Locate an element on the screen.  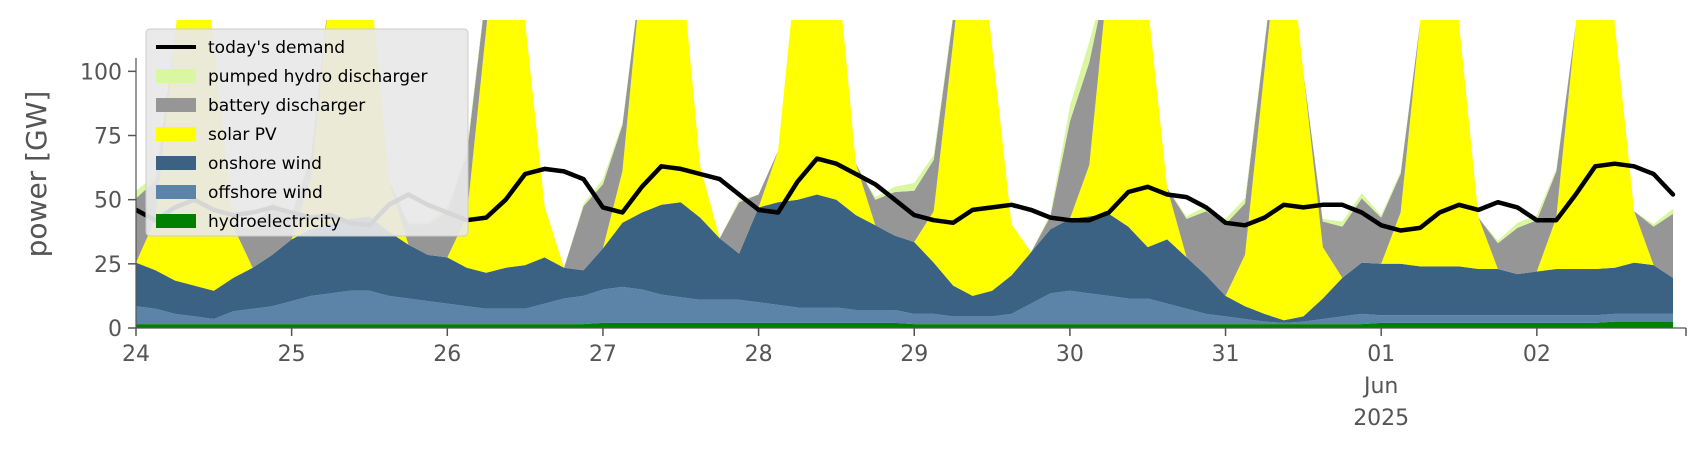
x-tick-label: 24 is located at coordinates (136, 354).